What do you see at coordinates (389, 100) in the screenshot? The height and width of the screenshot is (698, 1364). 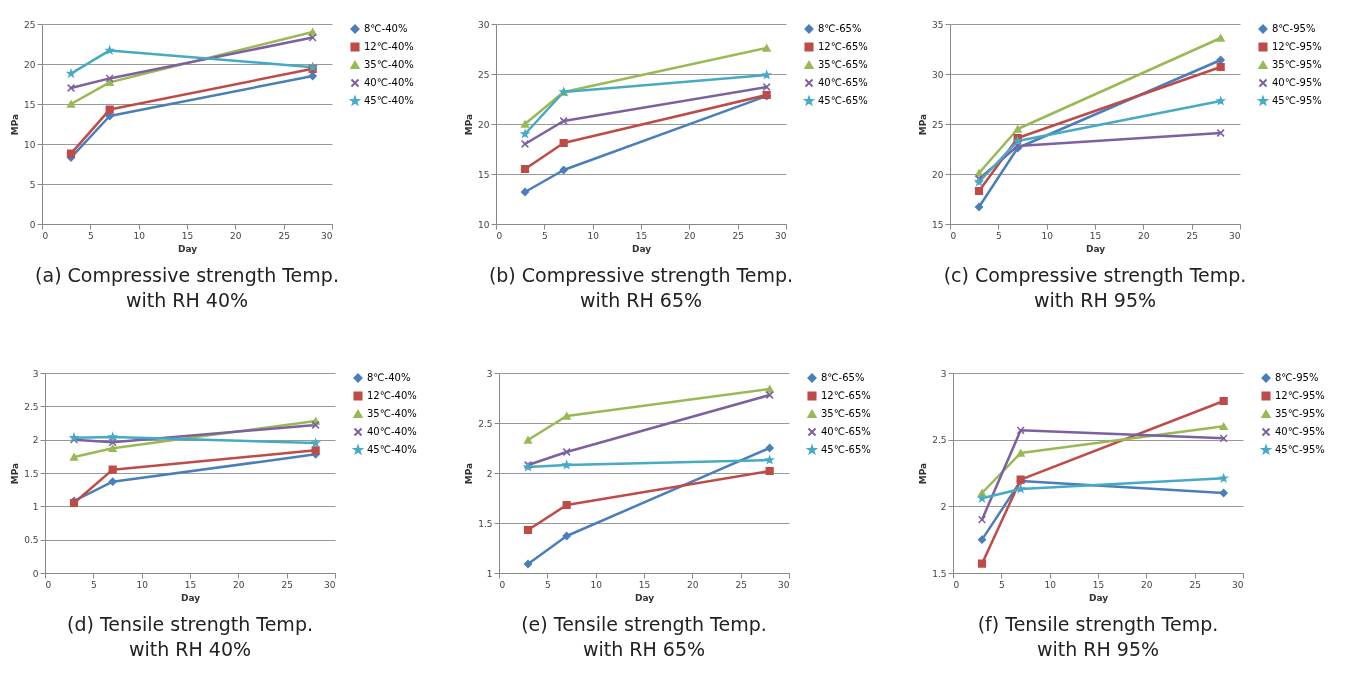 I see `legend-label: 45℃-40%` at bounding box center [389, 100].